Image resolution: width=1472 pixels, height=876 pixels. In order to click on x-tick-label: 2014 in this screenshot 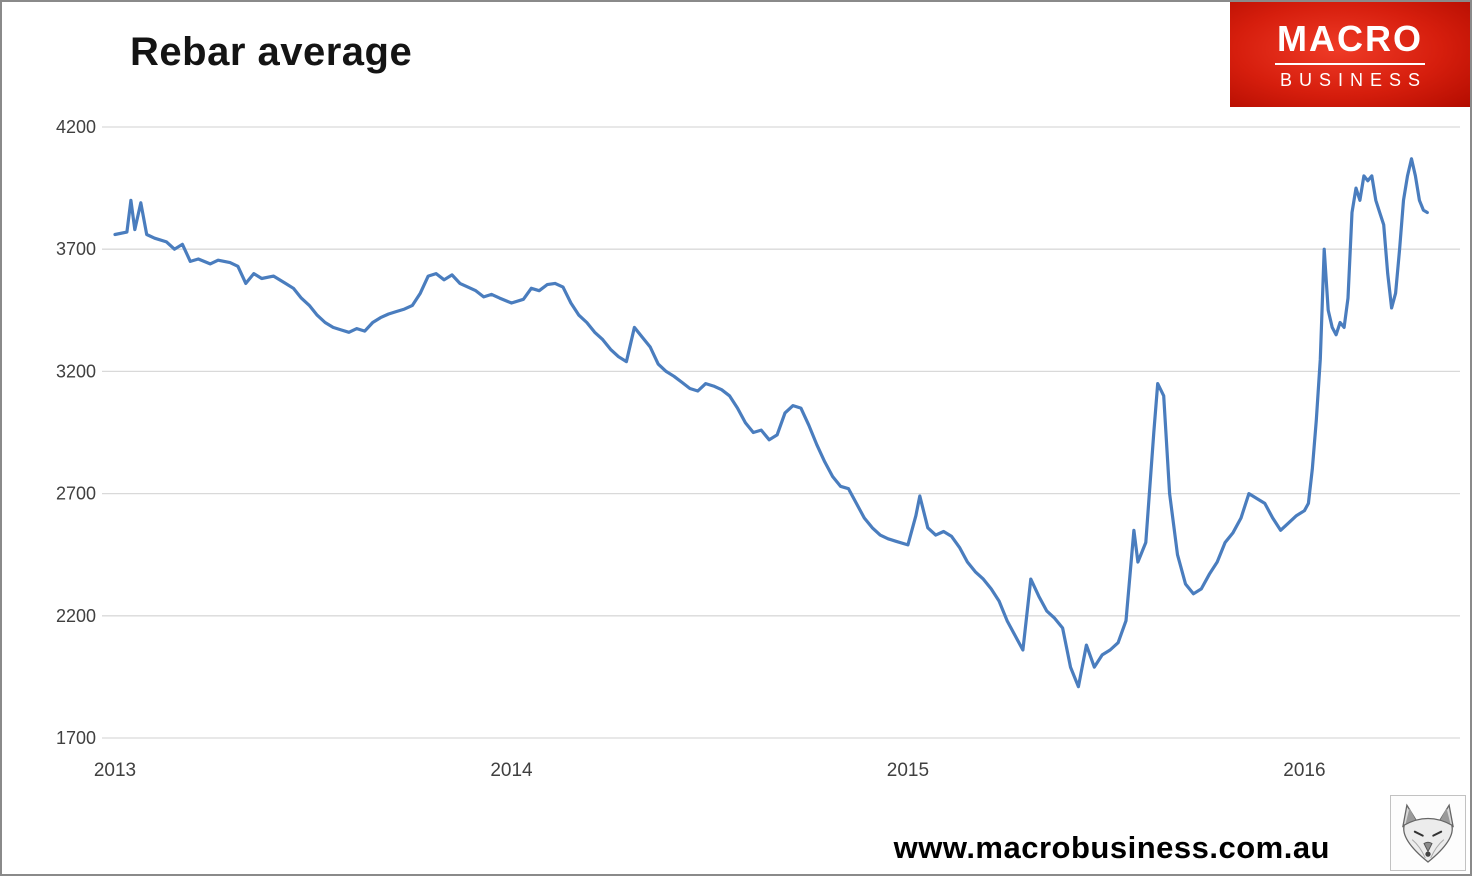, I will do `click(511, 770)`.